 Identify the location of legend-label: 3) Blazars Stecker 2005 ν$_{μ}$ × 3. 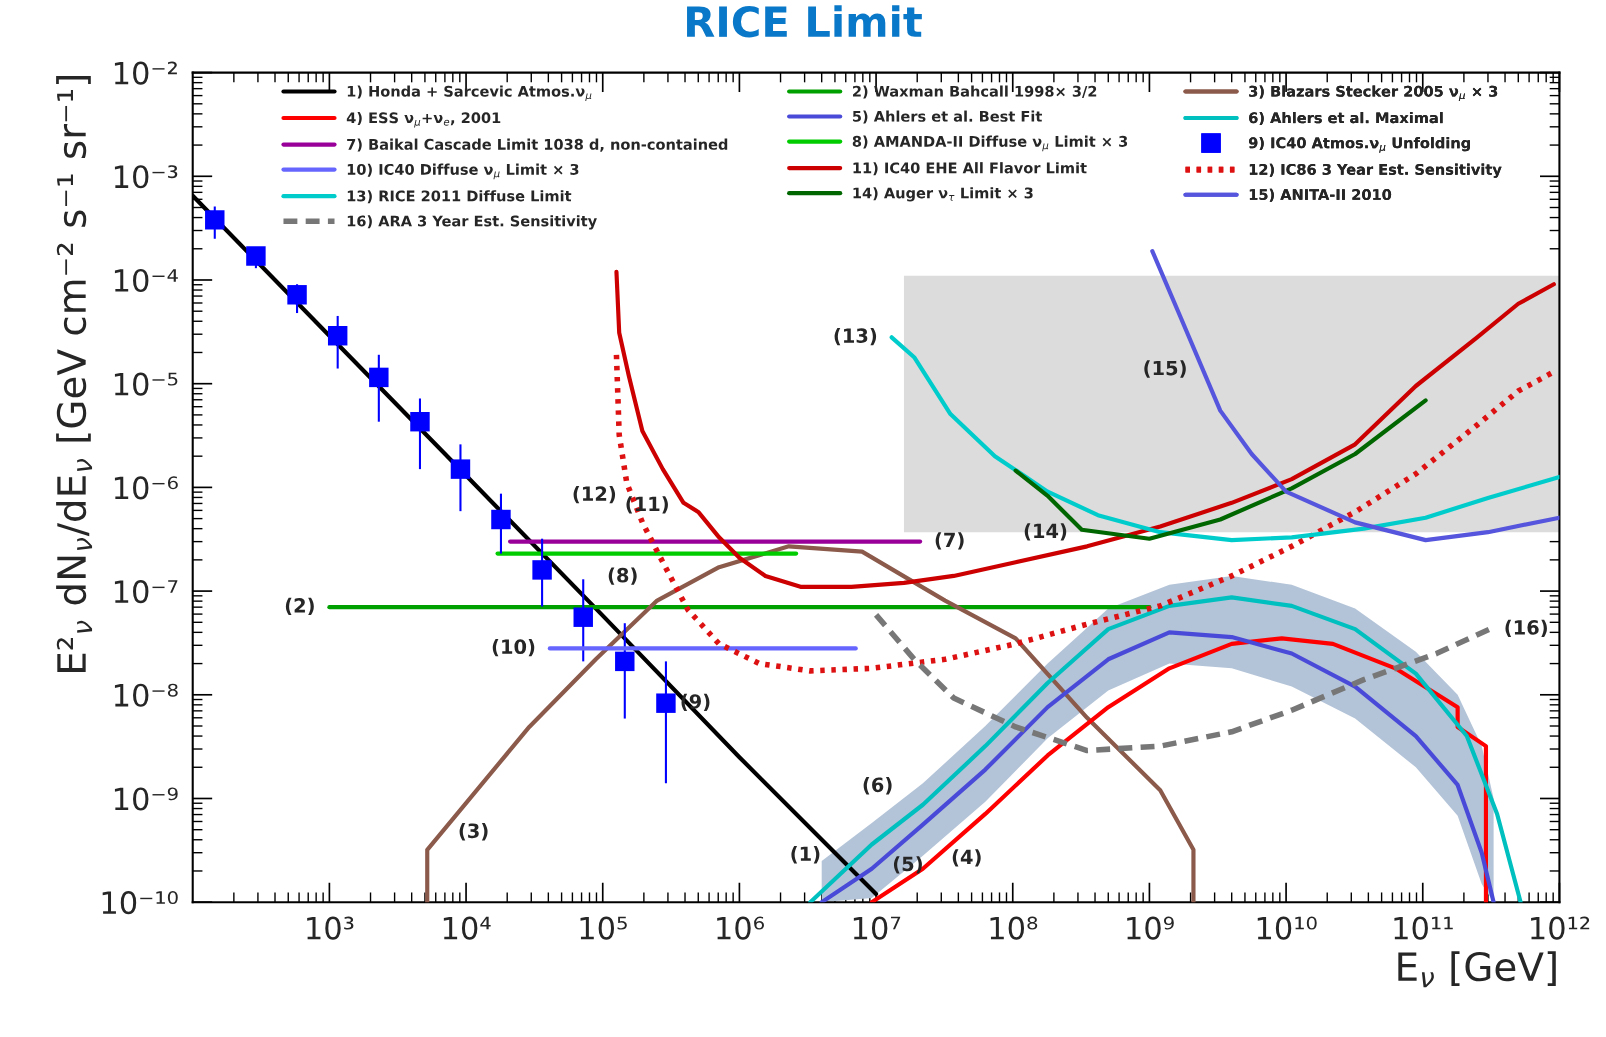
(1373, 93).